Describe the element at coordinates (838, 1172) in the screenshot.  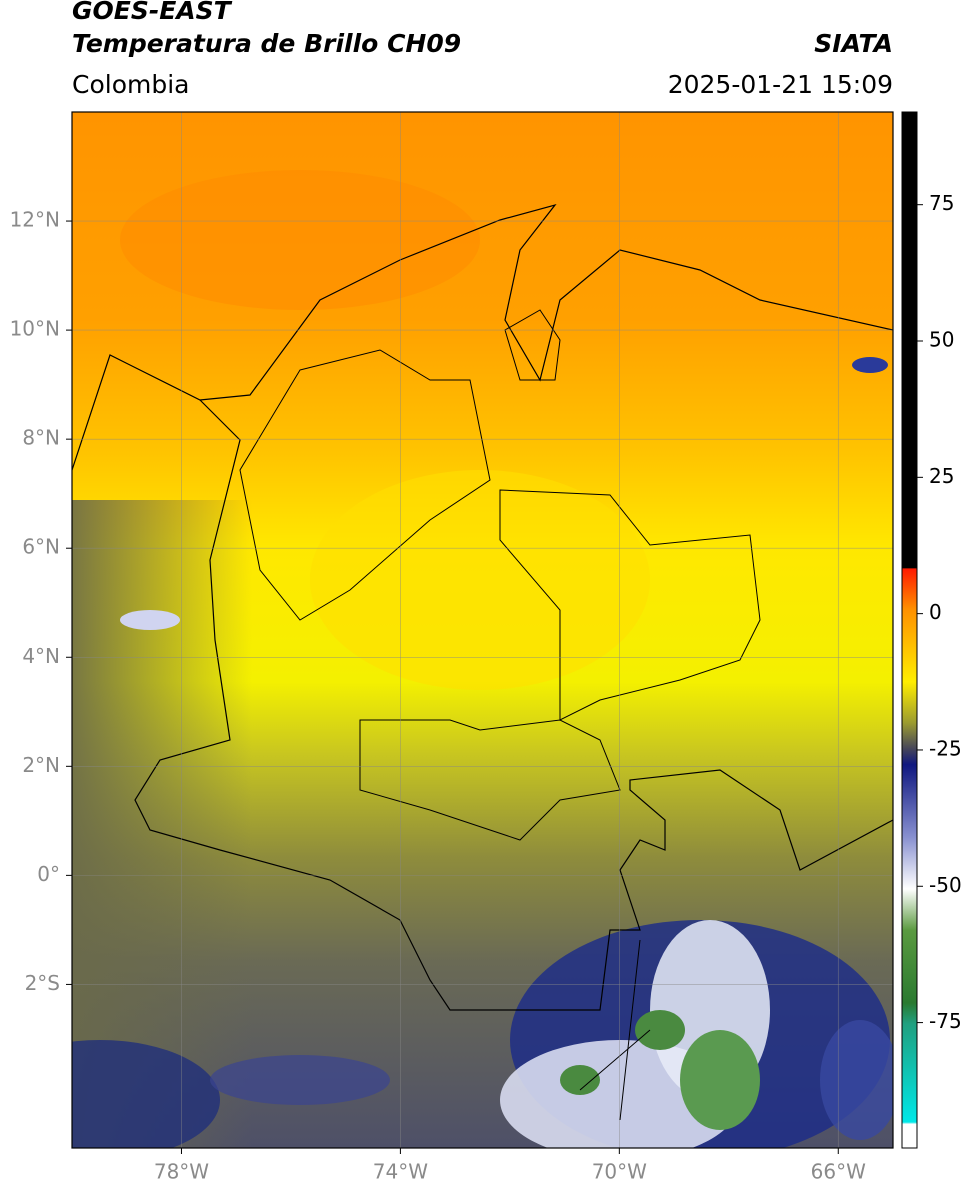
I see `x-tick-label: 66°W` at that location.